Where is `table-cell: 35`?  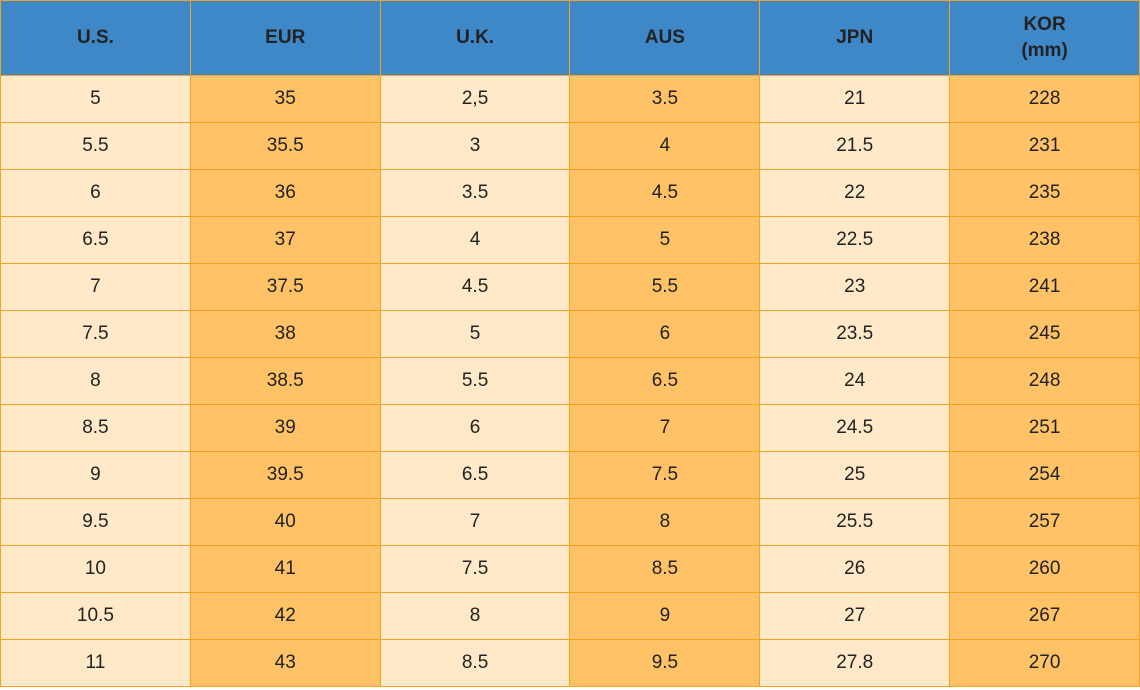 table-cell: 35 is located at coordinates (285, 99).